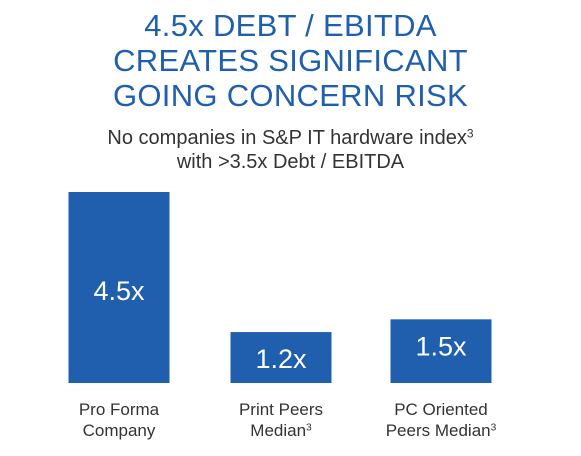 This screenshot has width=581, height=456. I want to click on category-label-line-2: Peers Median3, so click(441, 430).